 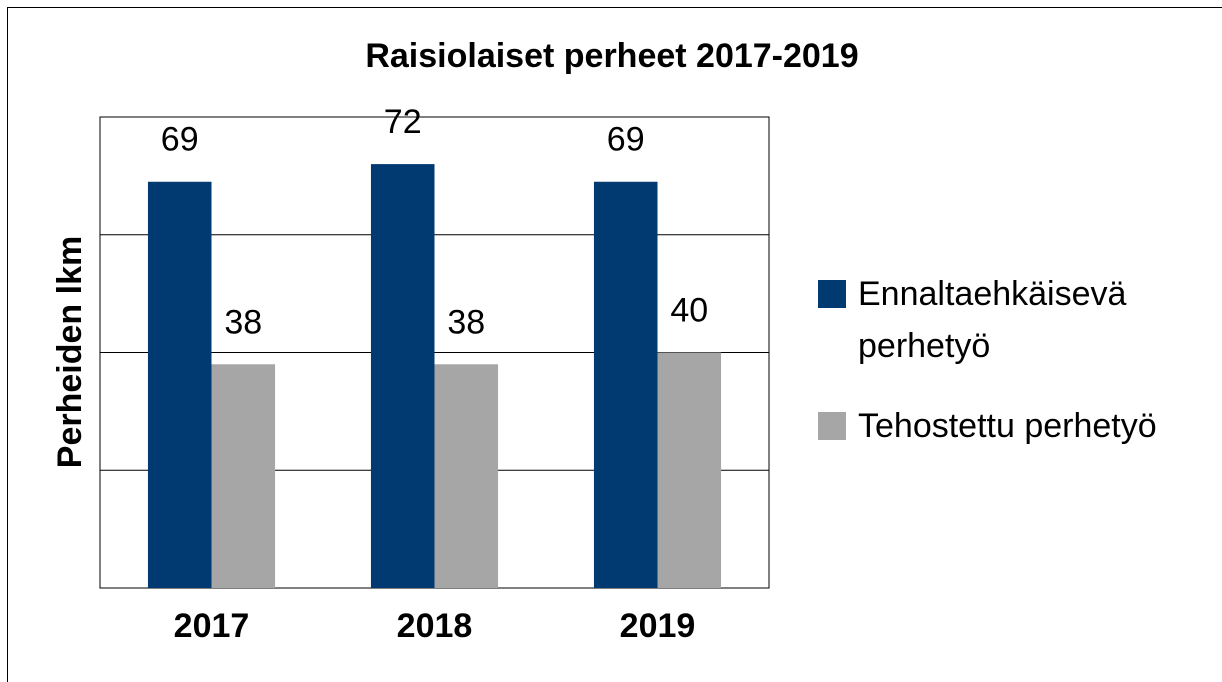 I want to click on x-tick-label: 2019, so click(x=658, y=626).